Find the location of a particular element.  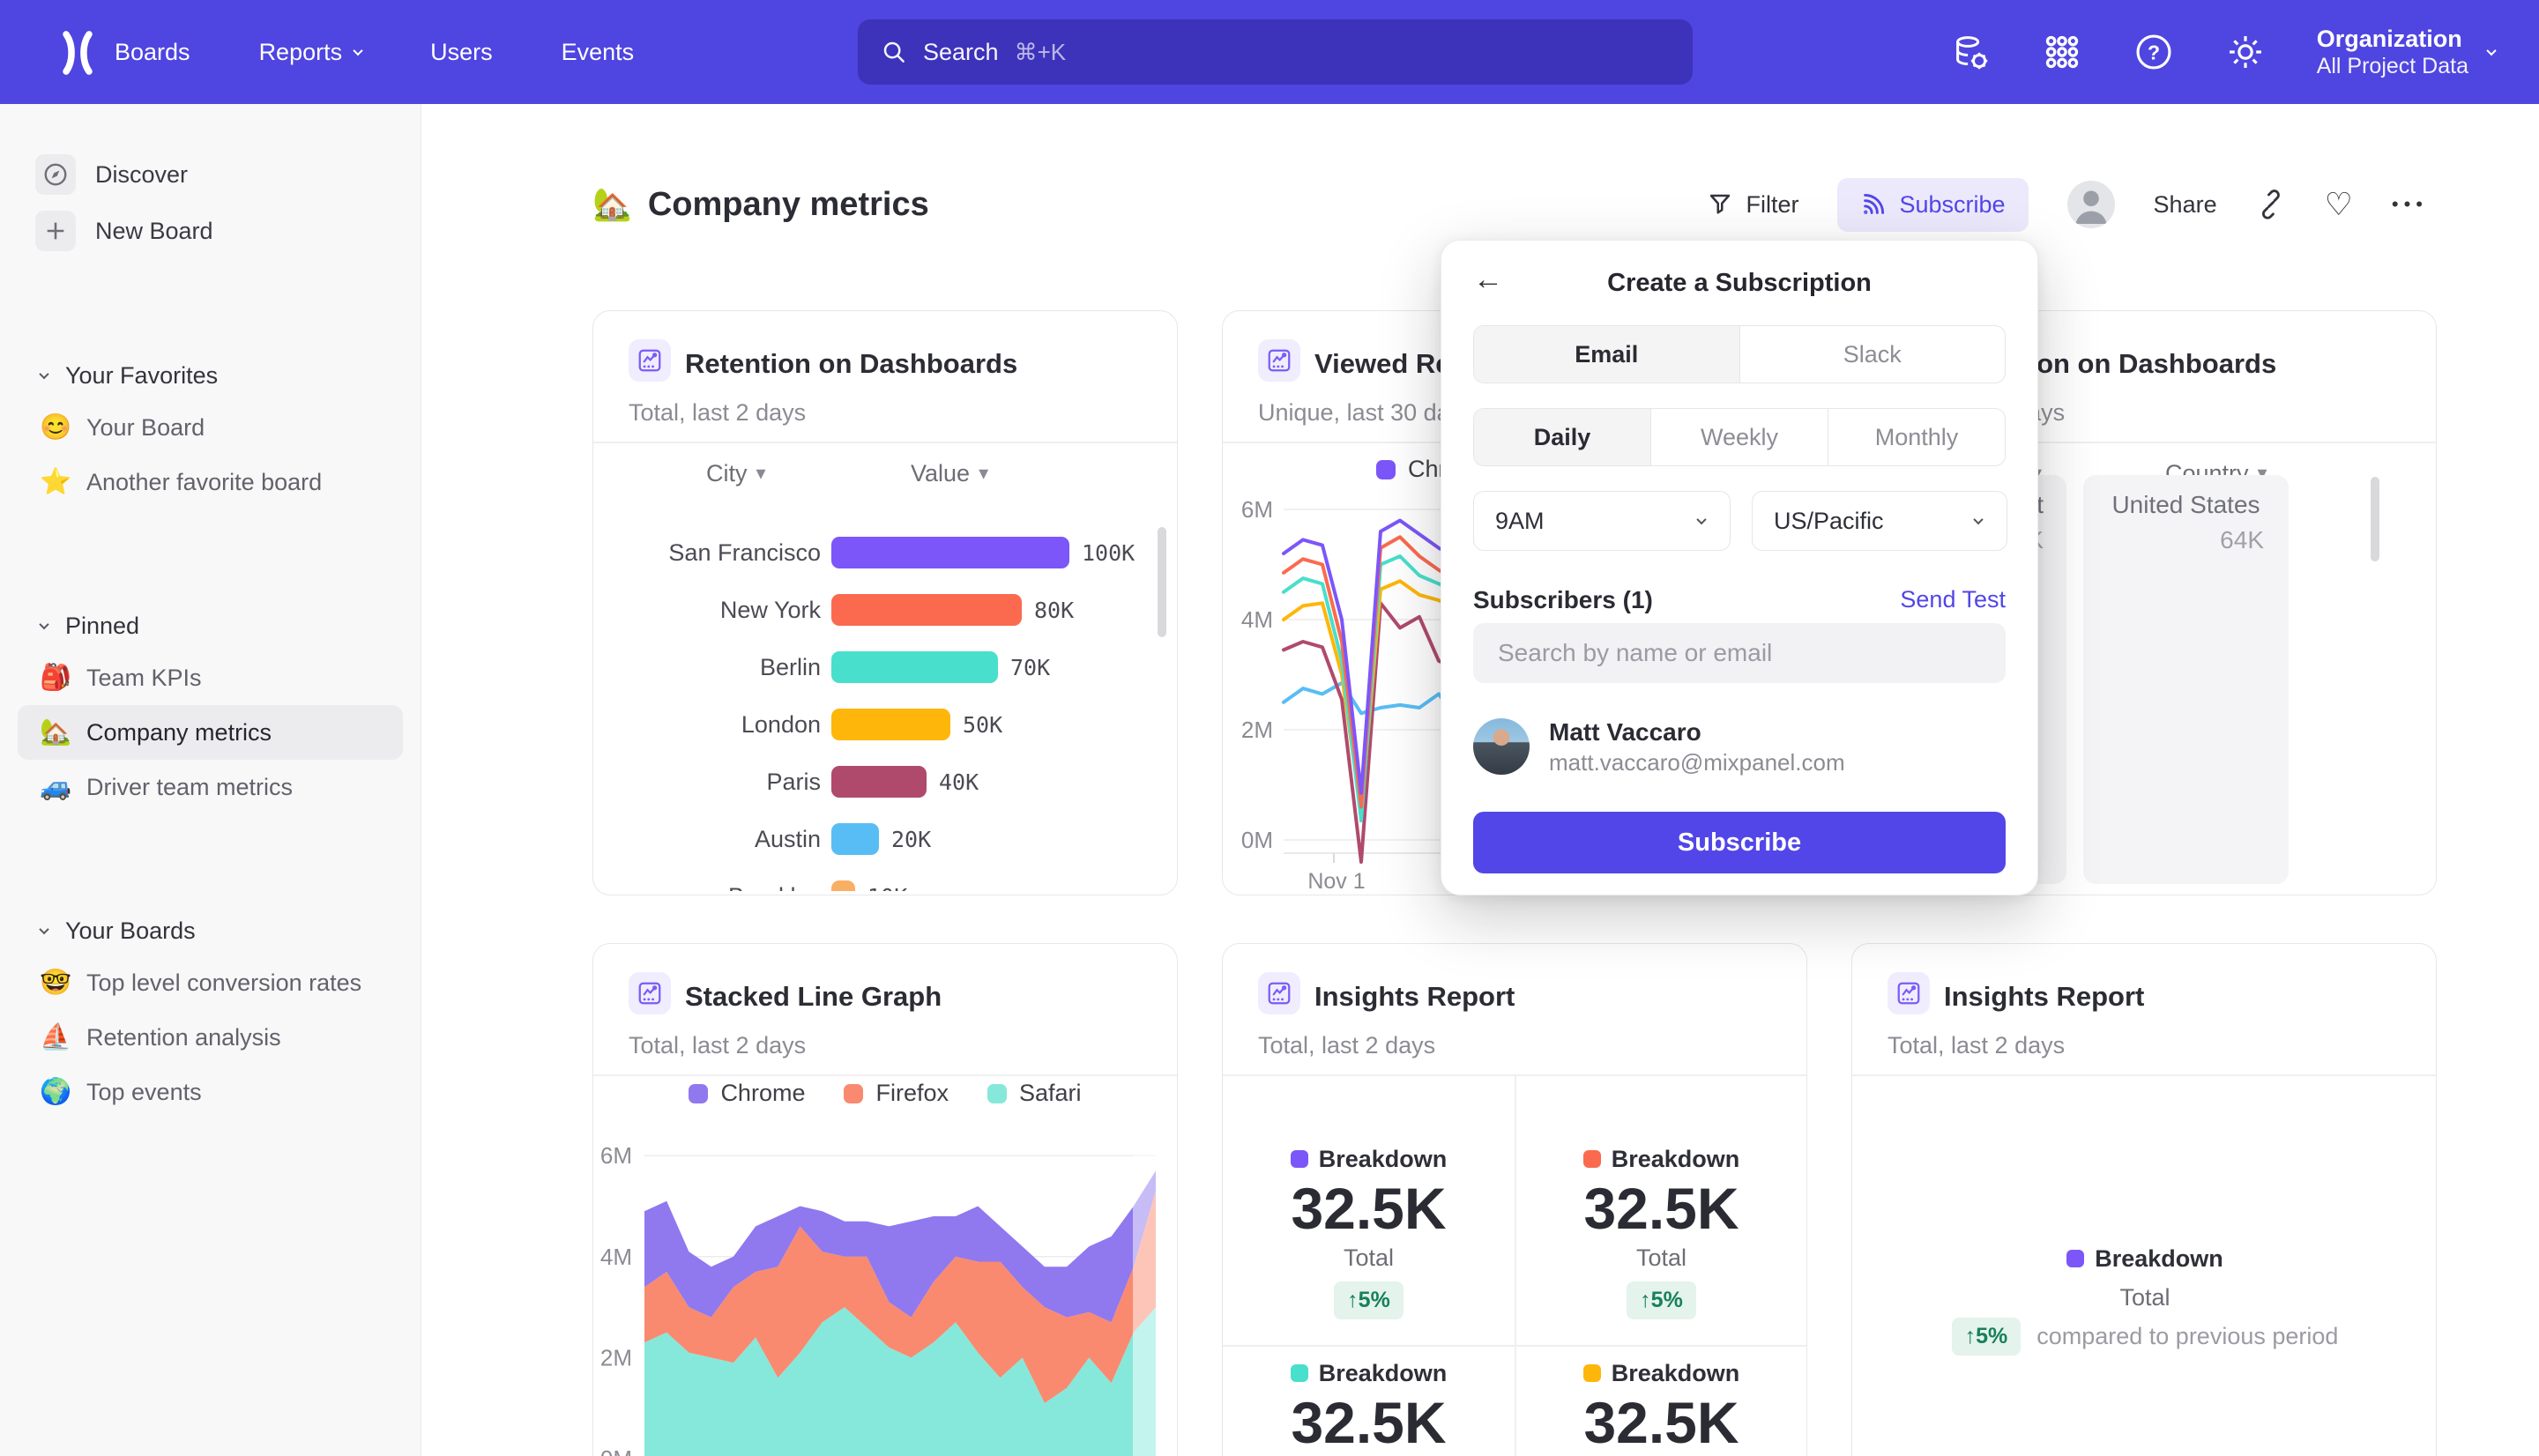

nav-item-users: Users is located at coordinates (461, 51).